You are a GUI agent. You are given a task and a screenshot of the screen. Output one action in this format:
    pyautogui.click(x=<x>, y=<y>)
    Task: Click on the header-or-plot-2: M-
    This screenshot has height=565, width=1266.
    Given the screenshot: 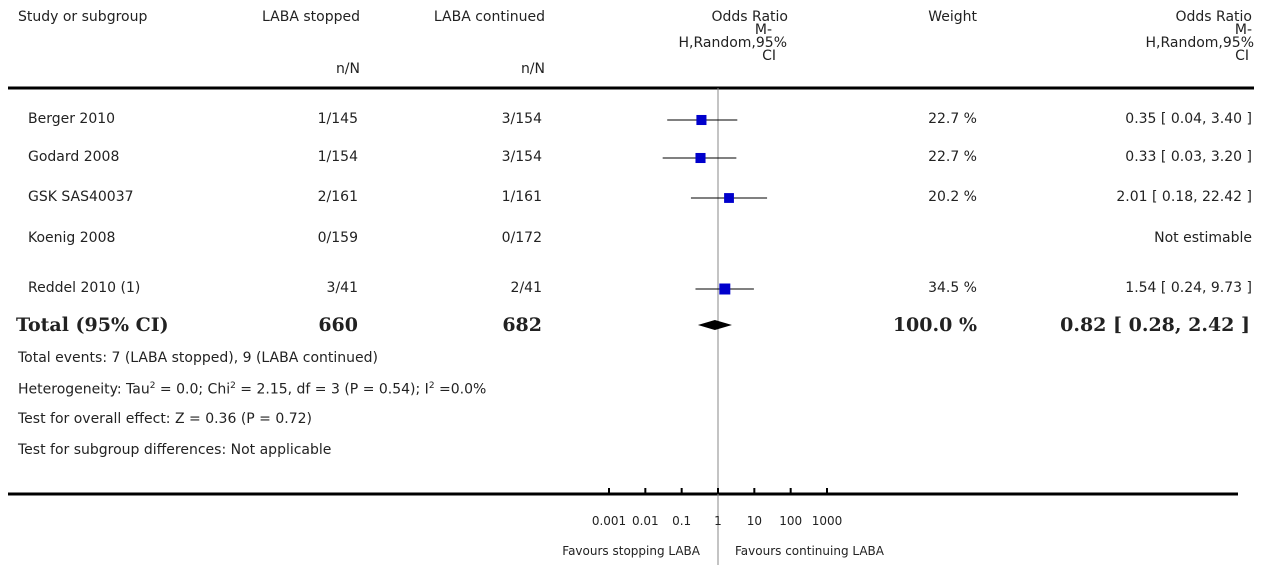 What is the action you would take?
    pyautogui.click(x=763, y=30)
    